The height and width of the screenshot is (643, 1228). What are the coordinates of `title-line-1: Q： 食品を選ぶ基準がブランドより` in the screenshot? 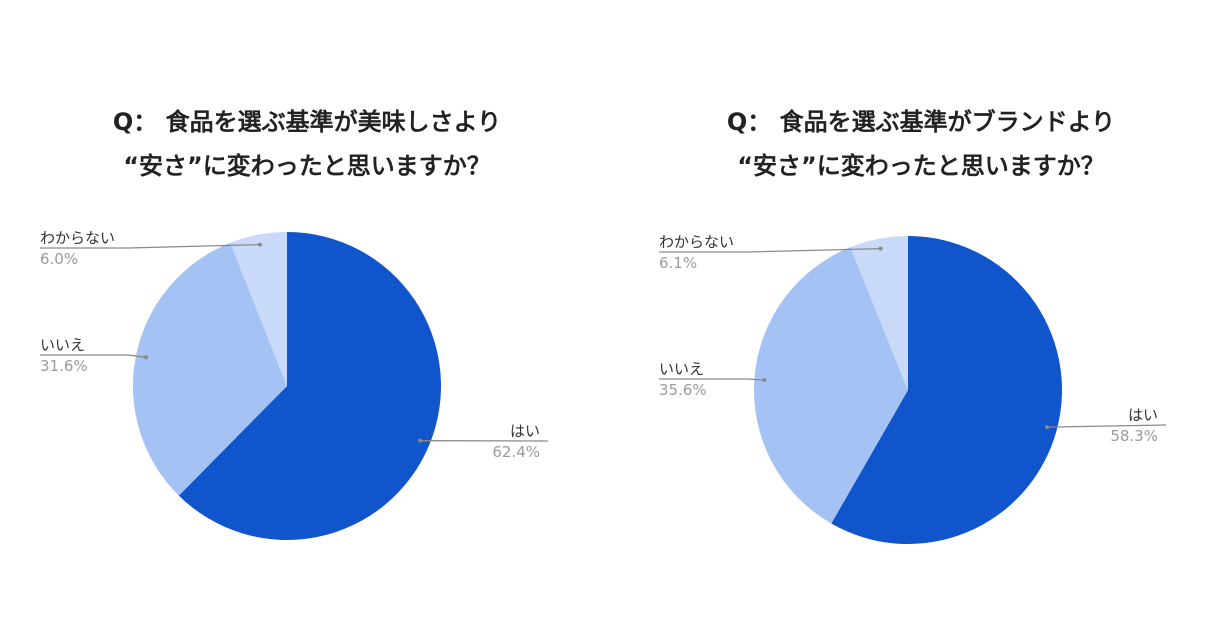 It's located at (921, 122).